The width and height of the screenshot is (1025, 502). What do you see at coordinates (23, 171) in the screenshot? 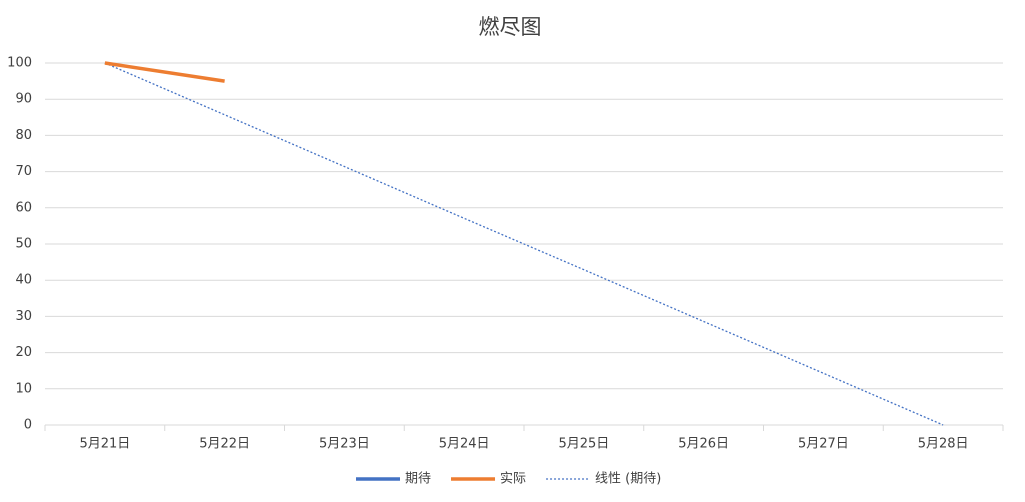
I see `y-tick-label: 70` at bounding box center [23, 171].